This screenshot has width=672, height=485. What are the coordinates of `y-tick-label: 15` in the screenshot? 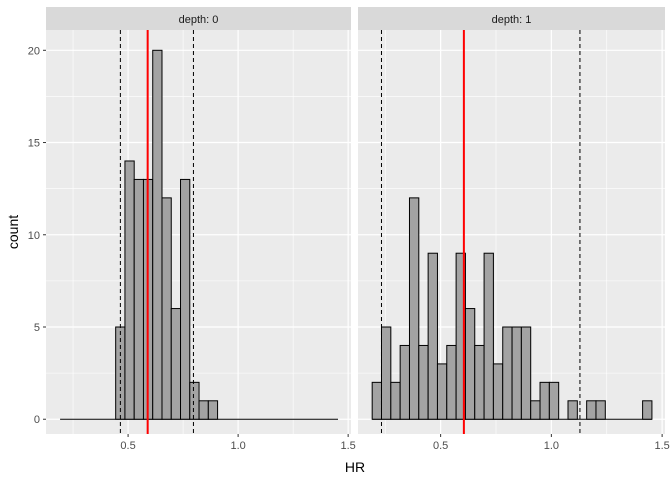 It's located at (34, 144).